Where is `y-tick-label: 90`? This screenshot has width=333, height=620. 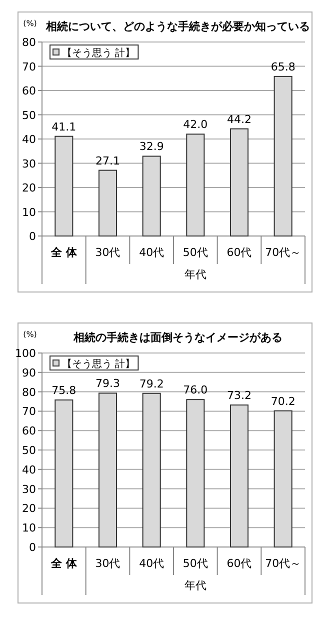 y-tick-label: 90 is located at coordinates (29, 373).